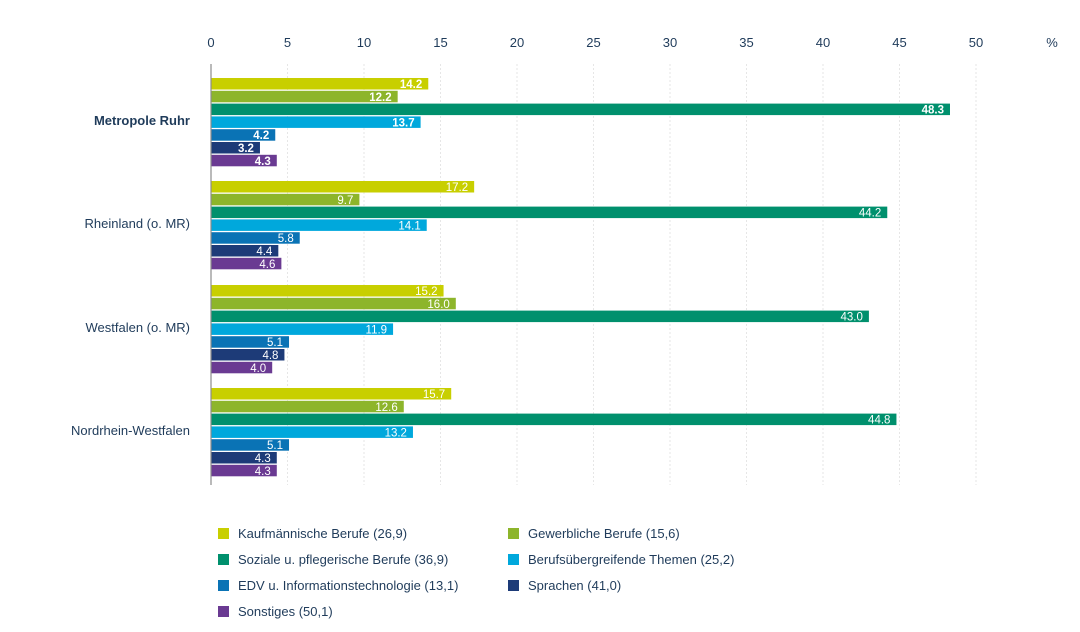 This screenshot has width=1080, height=632. I want to click on bar-value-label: 9.7, so click(345, 201).